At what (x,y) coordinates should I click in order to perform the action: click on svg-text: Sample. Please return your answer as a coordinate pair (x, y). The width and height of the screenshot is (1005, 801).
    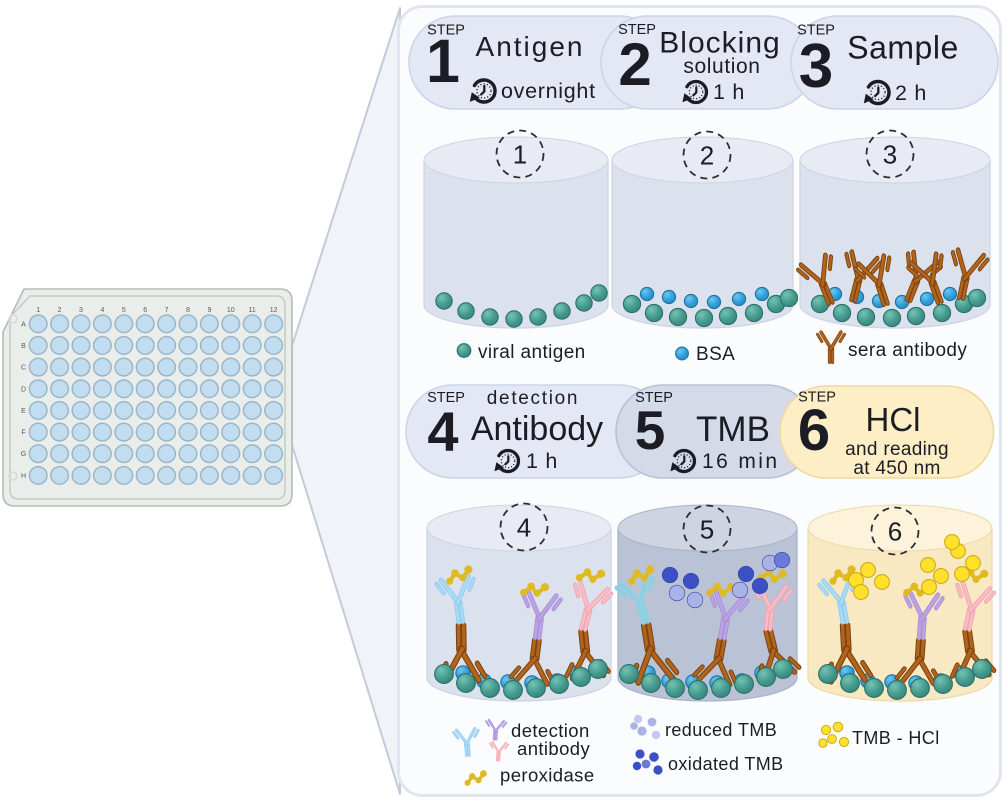
    Looking at the image, I should click on (903, 48).